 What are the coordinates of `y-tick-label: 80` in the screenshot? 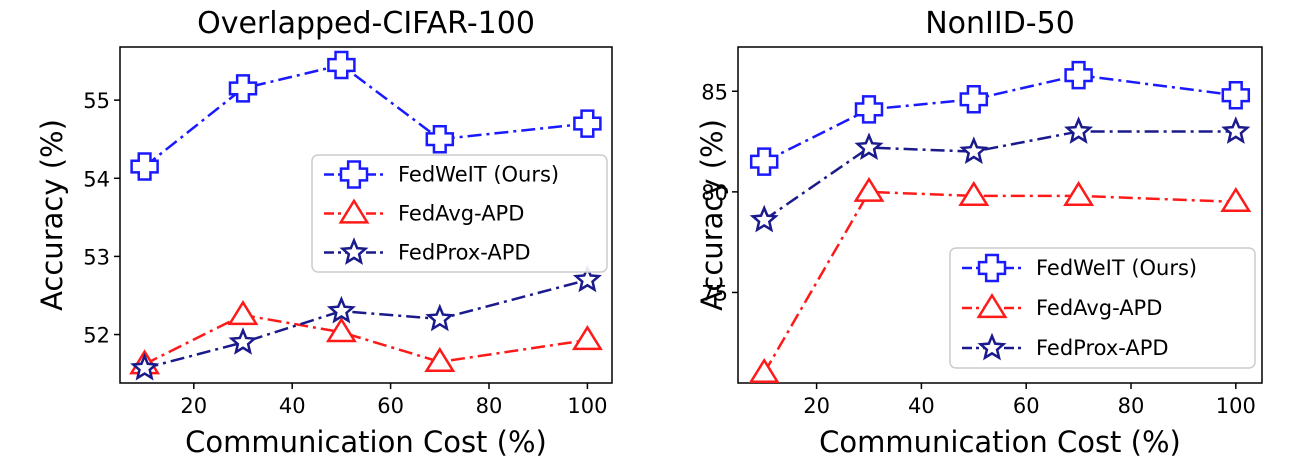 It's located at (714, 193).